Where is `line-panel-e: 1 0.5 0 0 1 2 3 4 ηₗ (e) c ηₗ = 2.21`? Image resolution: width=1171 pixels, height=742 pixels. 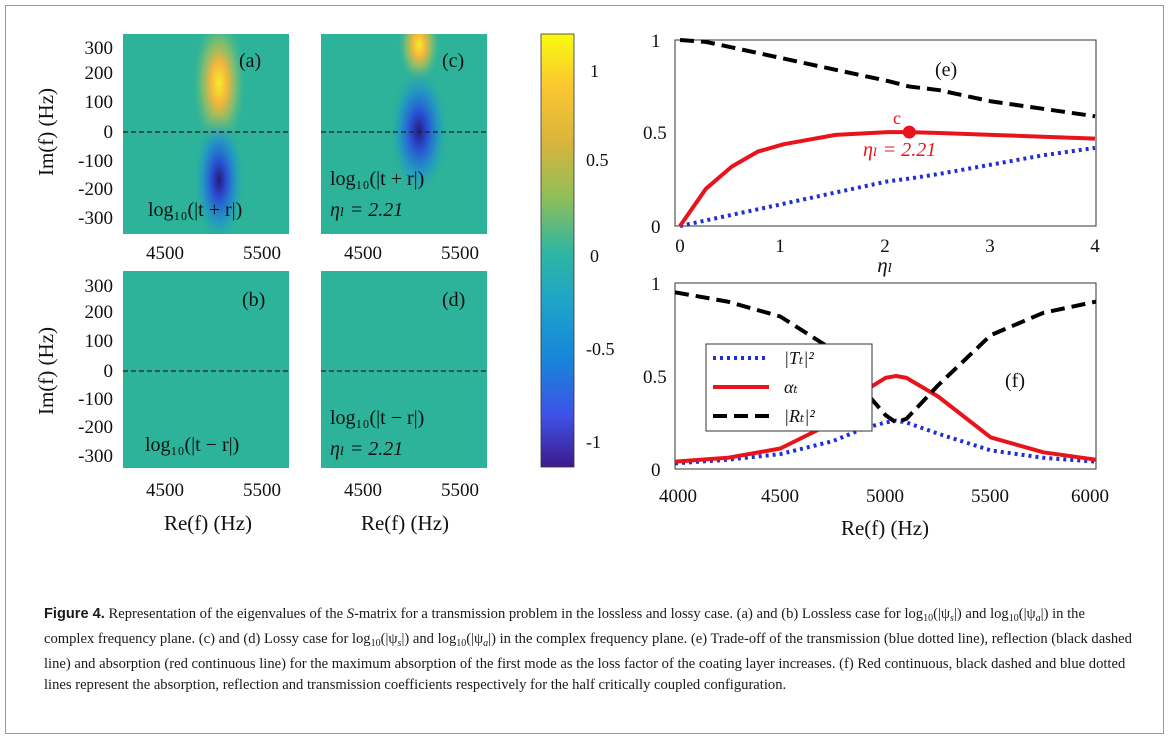
line-panel-e: 1 0.5 0 0 1 2 3 4 ηₗ (e) c ηₗ = 2.21 is located at coordinates (871, 154).